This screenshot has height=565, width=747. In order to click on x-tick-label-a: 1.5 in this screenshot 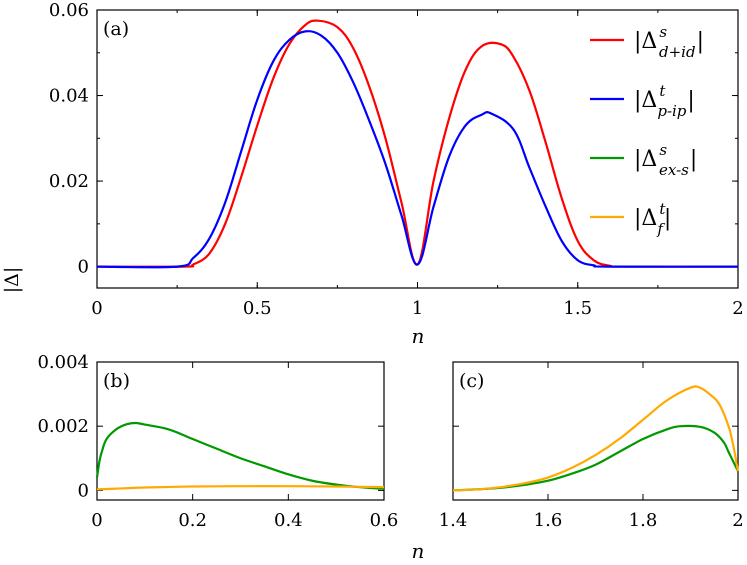, I will do `click(577, 308)`.